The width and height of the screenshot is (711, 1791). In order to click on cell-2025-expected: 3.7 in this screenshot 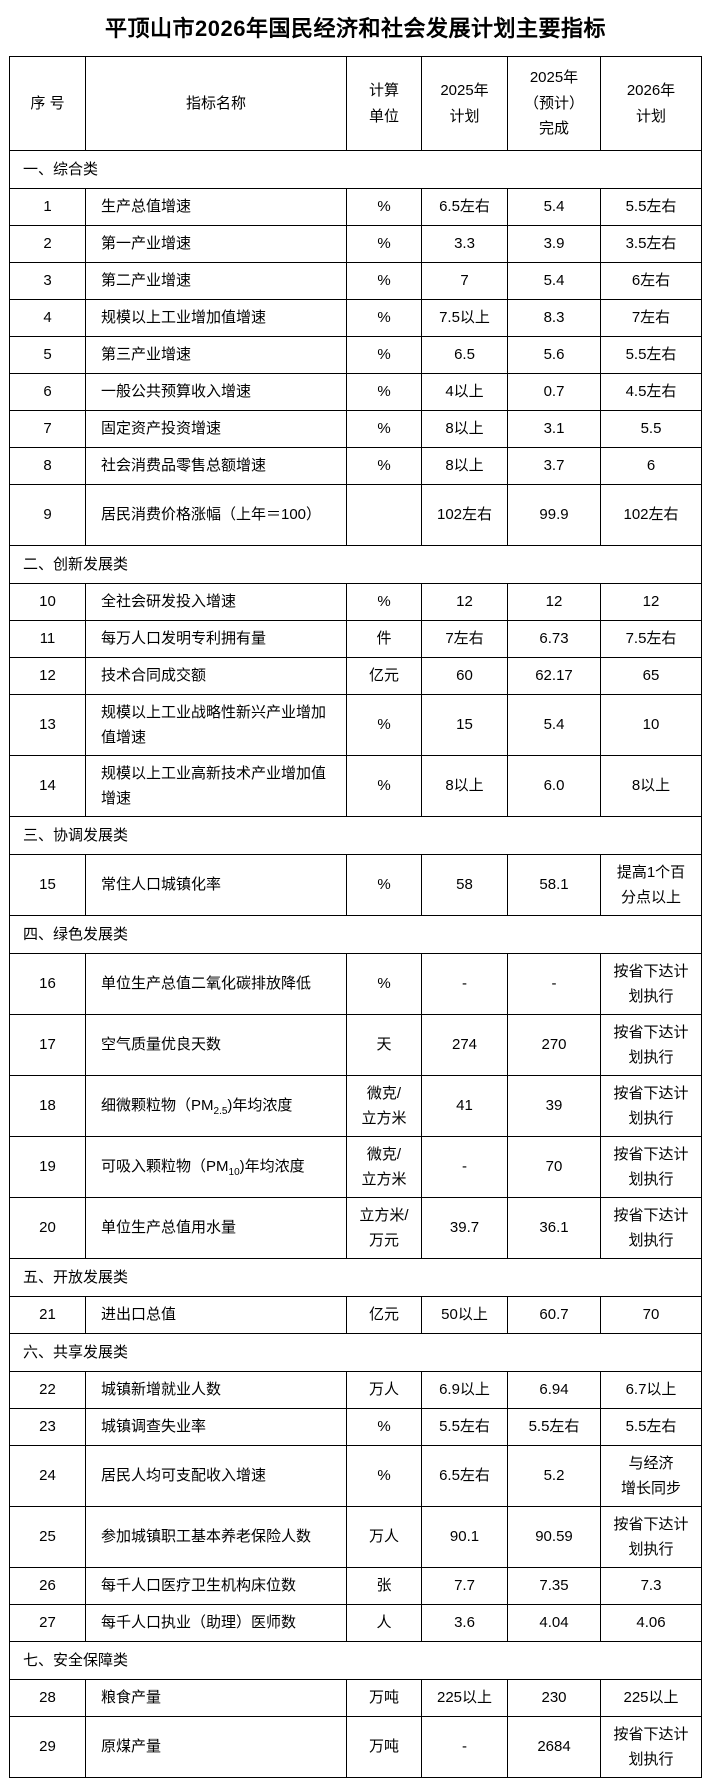, I will do `click(554, 466)`.